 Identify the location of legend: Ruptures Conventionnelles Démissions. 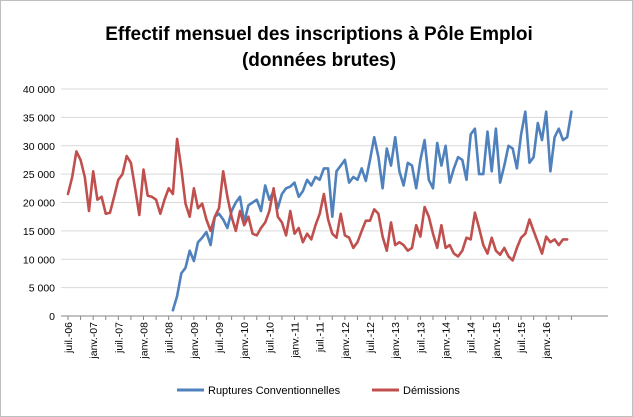
(318, 391).